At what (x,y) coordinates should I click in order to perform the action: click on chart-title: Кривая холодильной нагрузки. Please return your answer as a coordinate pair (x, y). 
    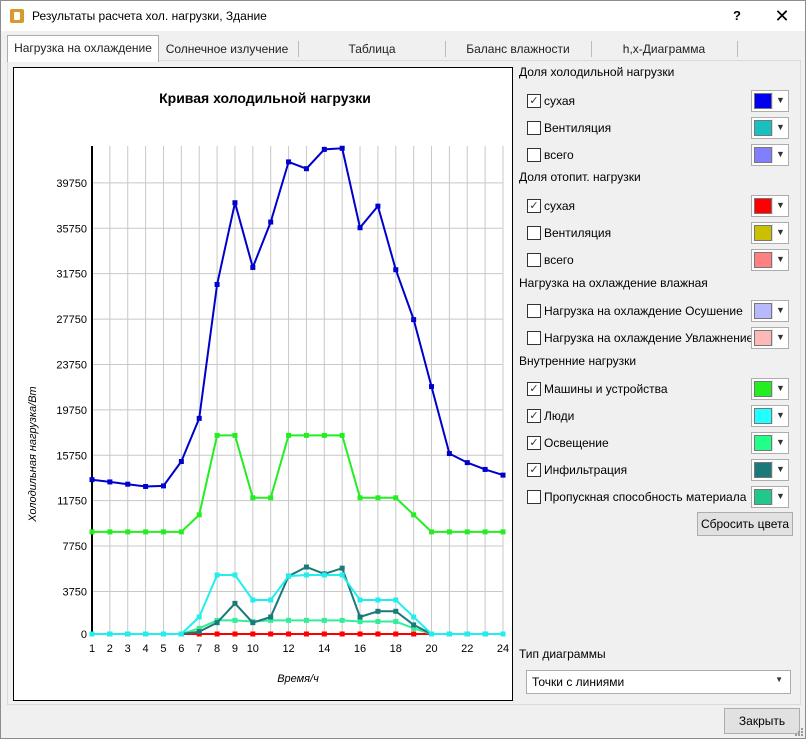
    Looking at the image, I should click on (265, 98).